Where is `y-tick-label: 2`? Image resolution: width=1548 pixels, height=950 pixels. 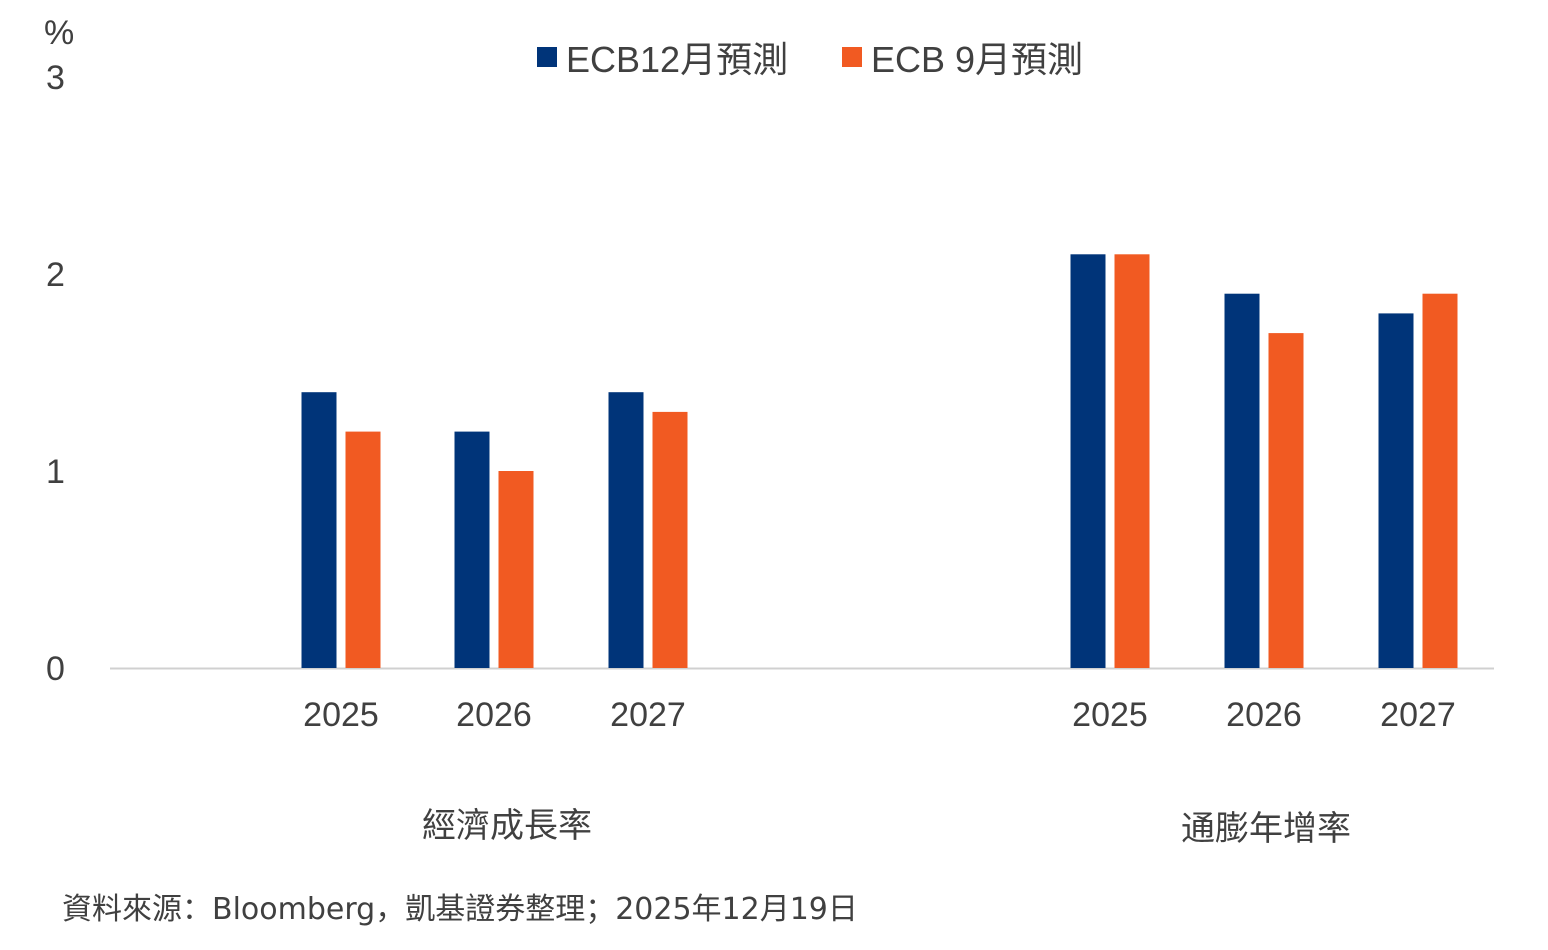
y-tick-label: 2 is located at coordinates (55, 275).